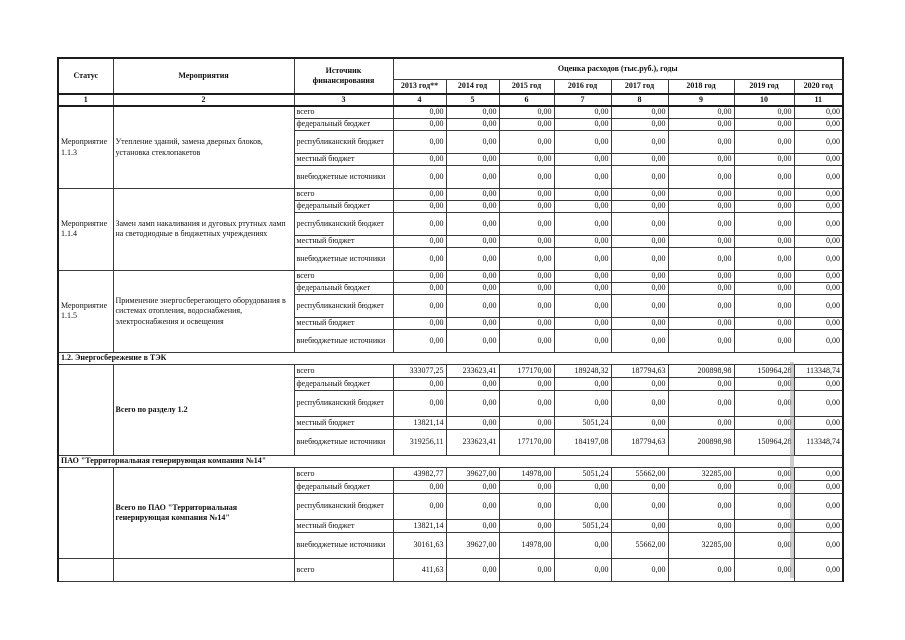 The width and height of the screenshot is (905, 640). Describe the element at coordinates (582, 442) in the screenshot. I see `value-cell: 184197,08` at that location.